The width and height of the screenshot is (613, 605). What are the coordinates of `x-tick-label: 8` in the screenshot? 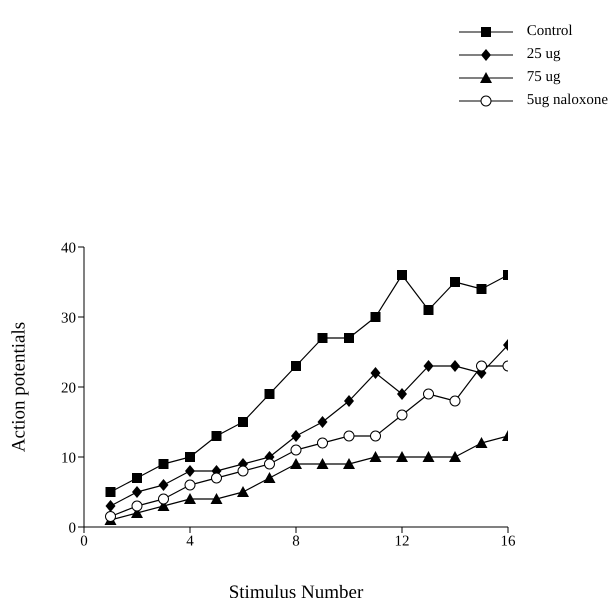 It's located at (296, 542).